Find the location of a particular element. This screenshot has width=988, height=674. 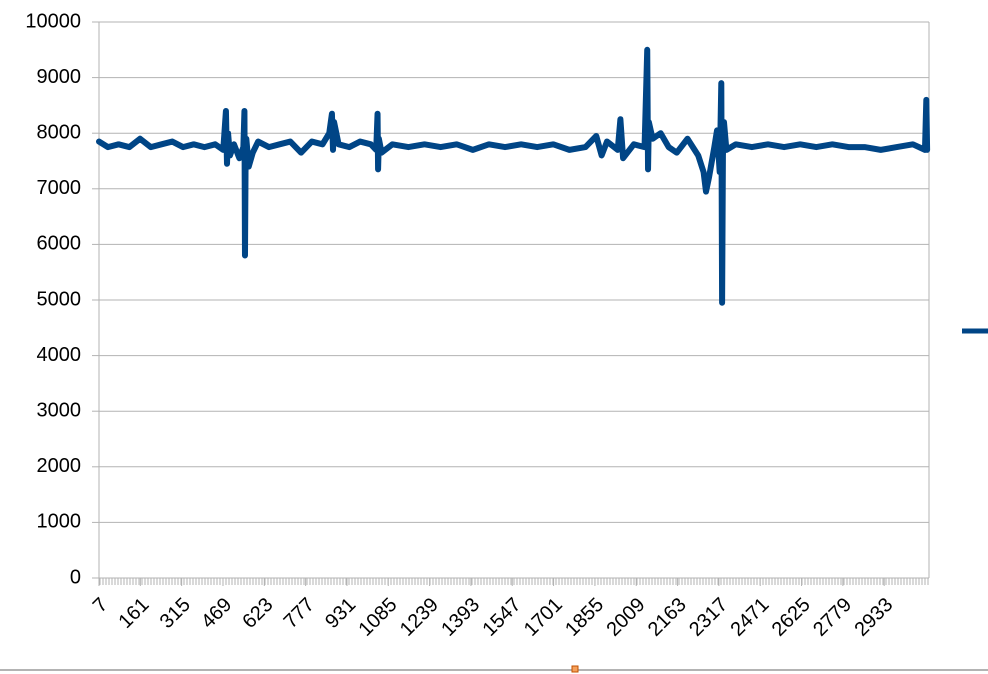

x-tick-label: 2471 is located at coordinates (749, 617).